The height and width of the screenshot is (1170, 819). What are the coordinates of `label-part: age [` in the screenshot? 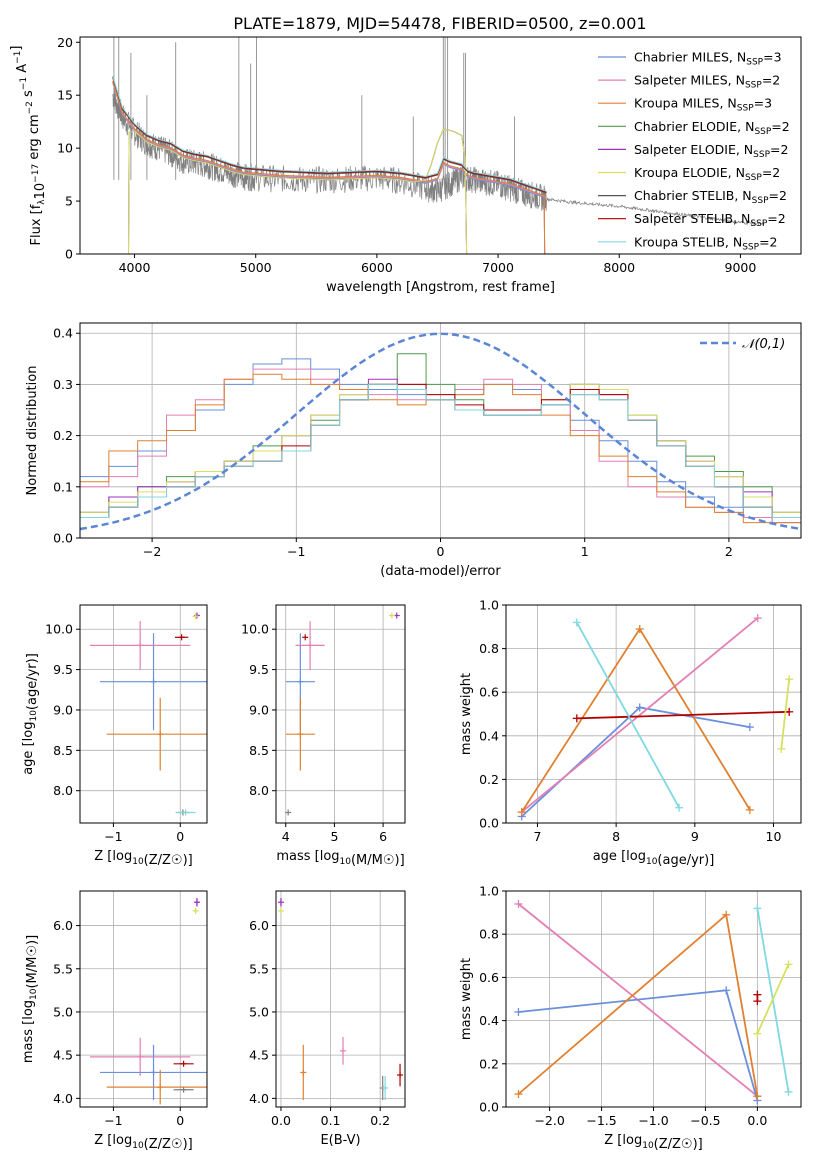 It's located at (609, 856).